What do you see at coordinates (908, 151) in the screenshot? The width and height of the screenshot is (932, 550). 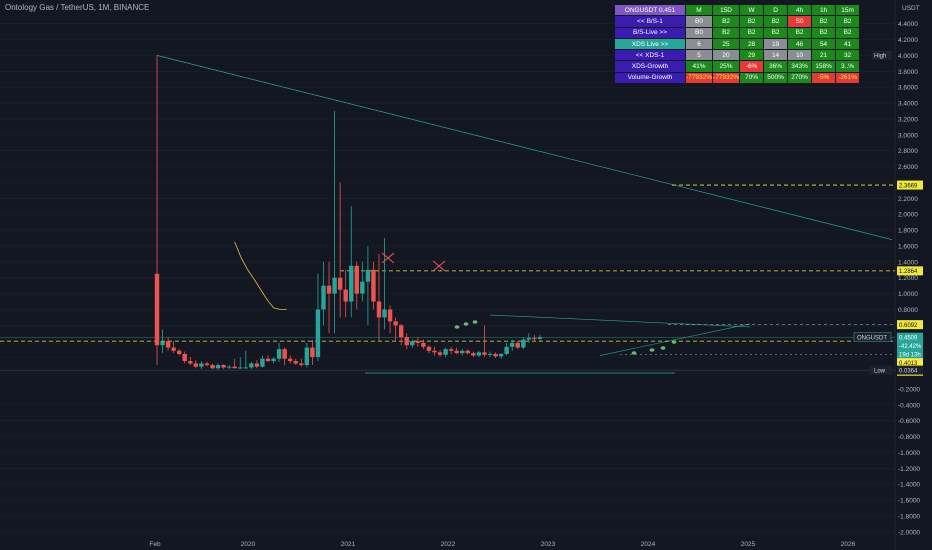 I see `y-tick-label: 2.8000` at bounding box center [908, 151].